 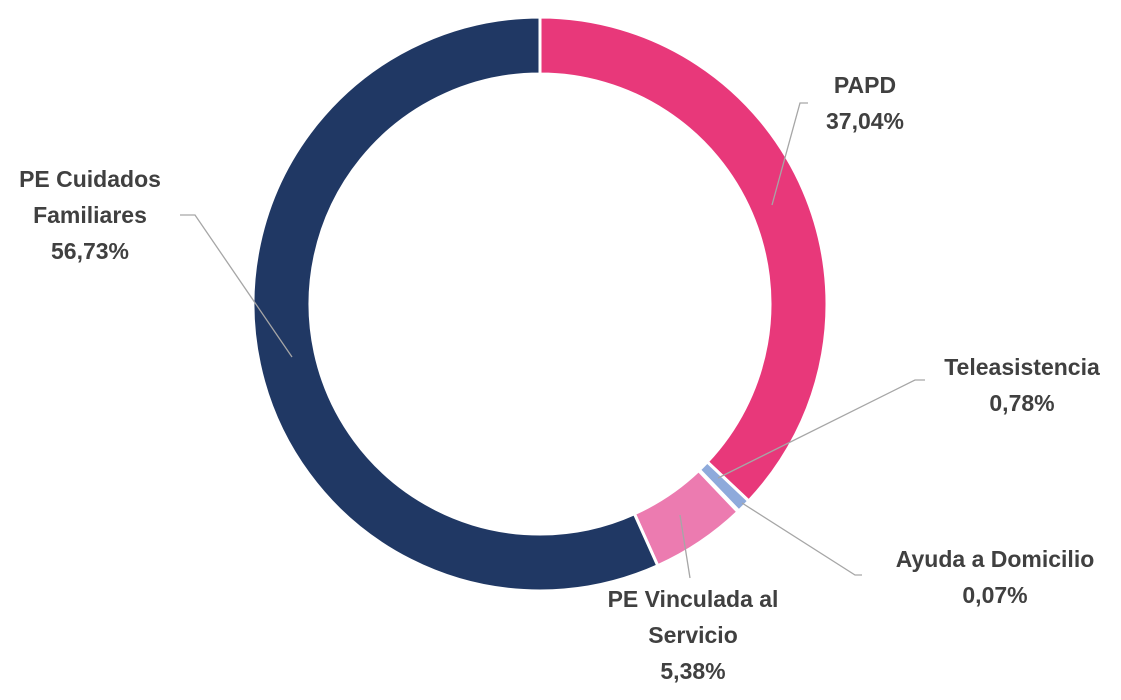 What do you see at coordinates (1022, 367) in the screenshot?
I see `category-label: Teleasistencia` at bounding box center [1022, 367].